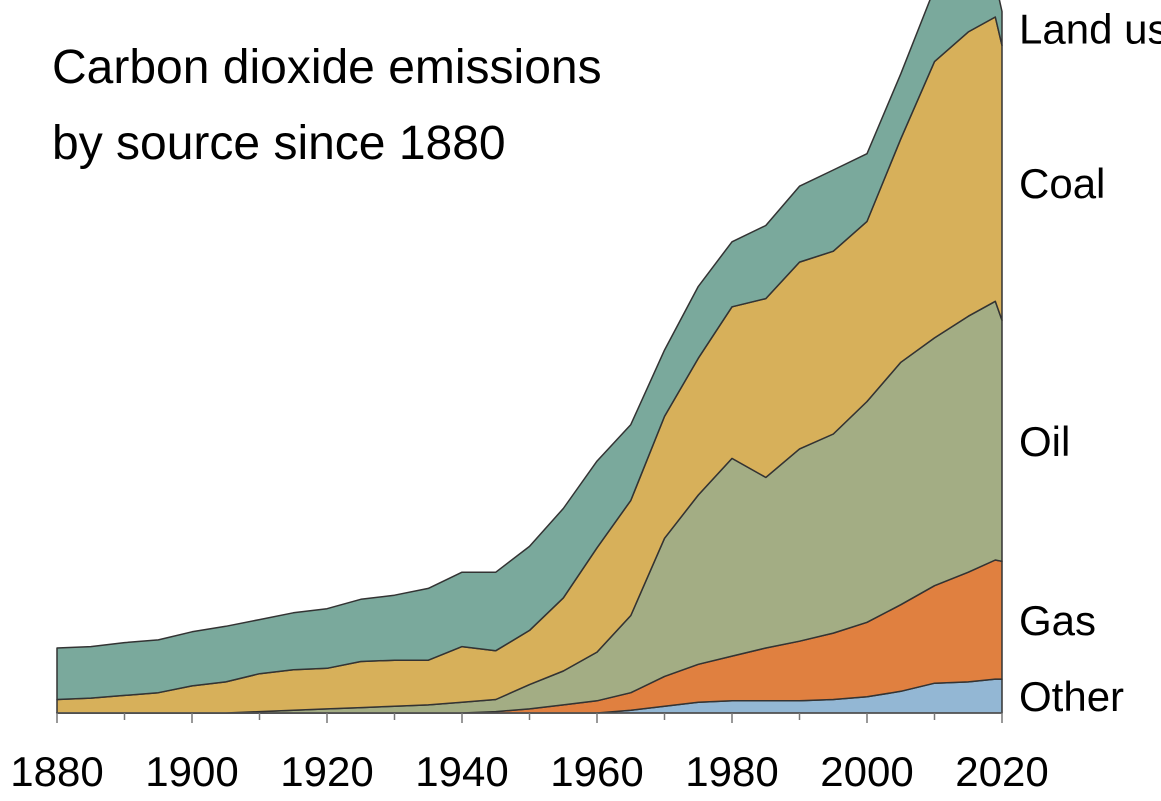  What do you see at coordinates (326, 771) in the screenshot?
I see `x-tick-label: 1920` at bounding box center [326, 771].